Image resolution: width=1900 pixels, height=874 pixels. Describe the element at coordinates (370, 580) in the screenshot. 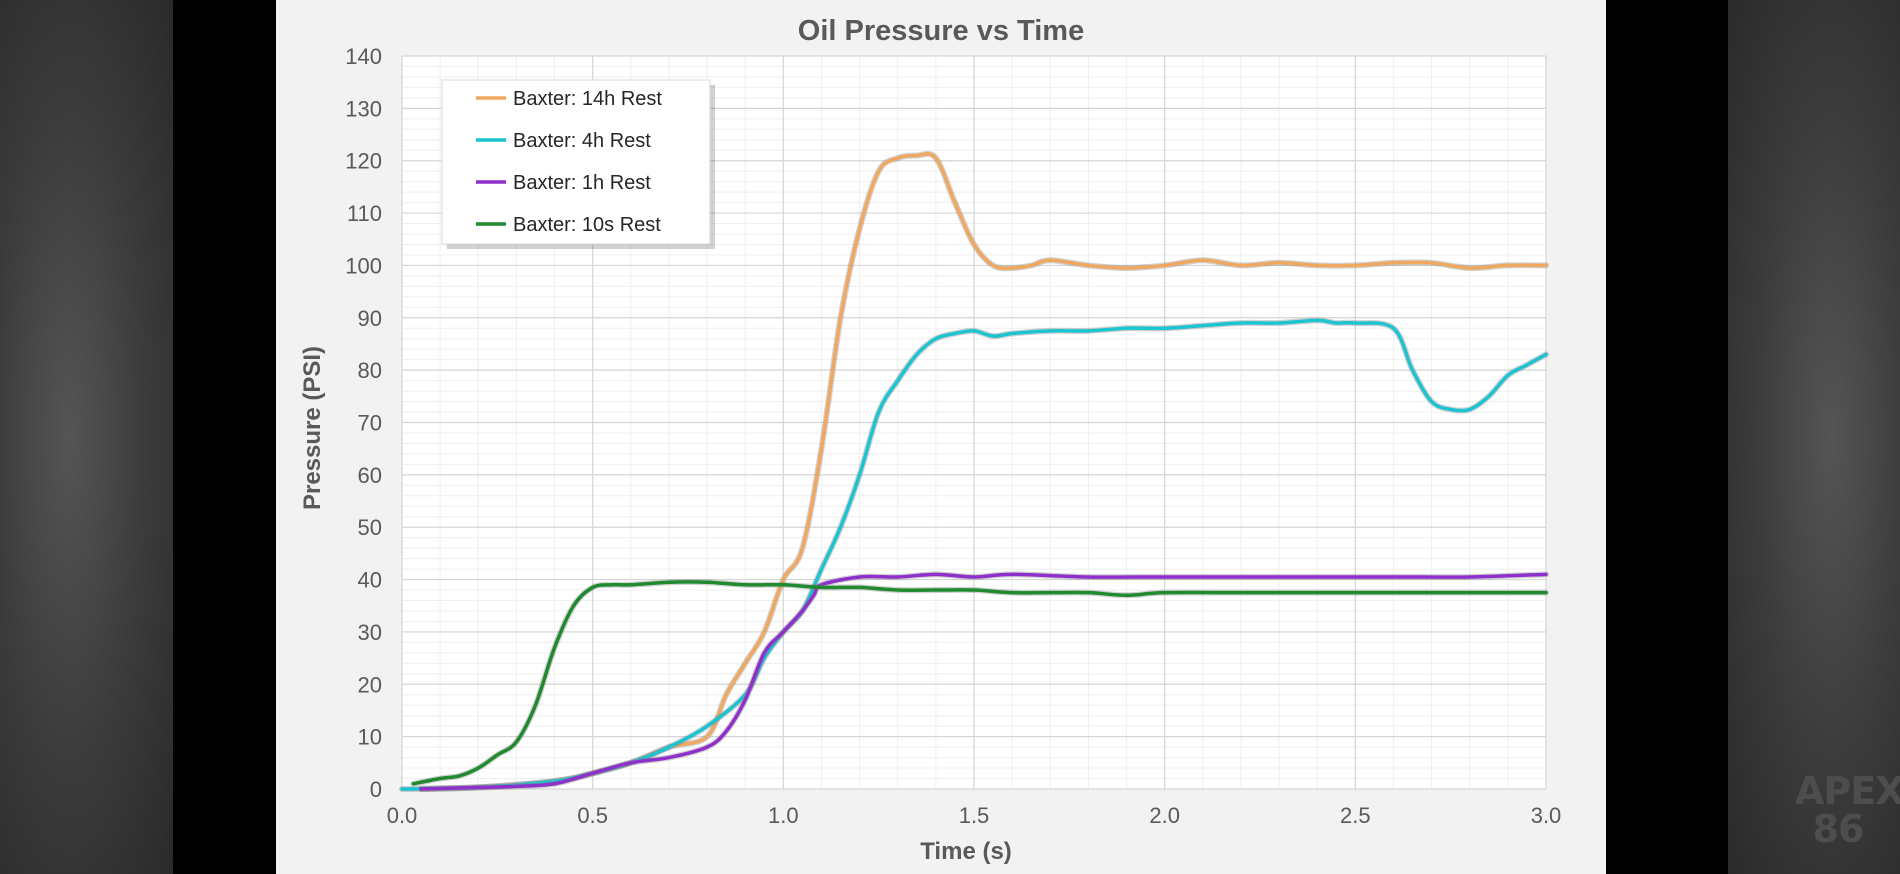

I see `y-tick-label: 40` at that location.